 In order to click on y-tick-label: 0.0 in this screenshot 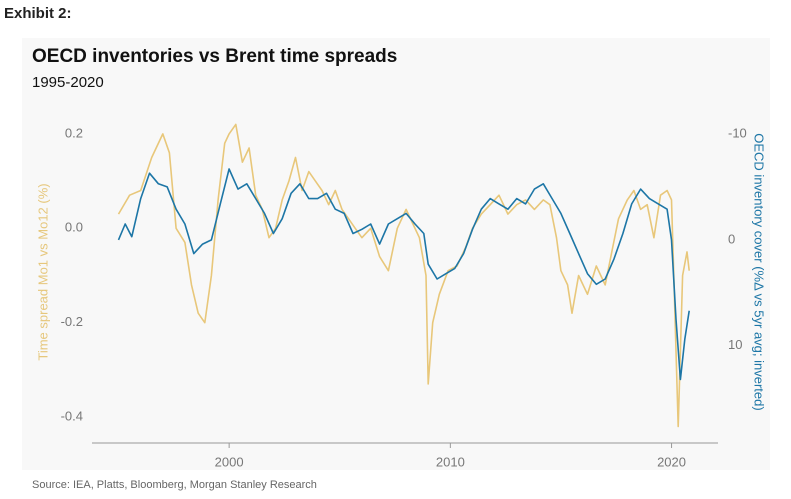, I will do `click(74, 227)`.